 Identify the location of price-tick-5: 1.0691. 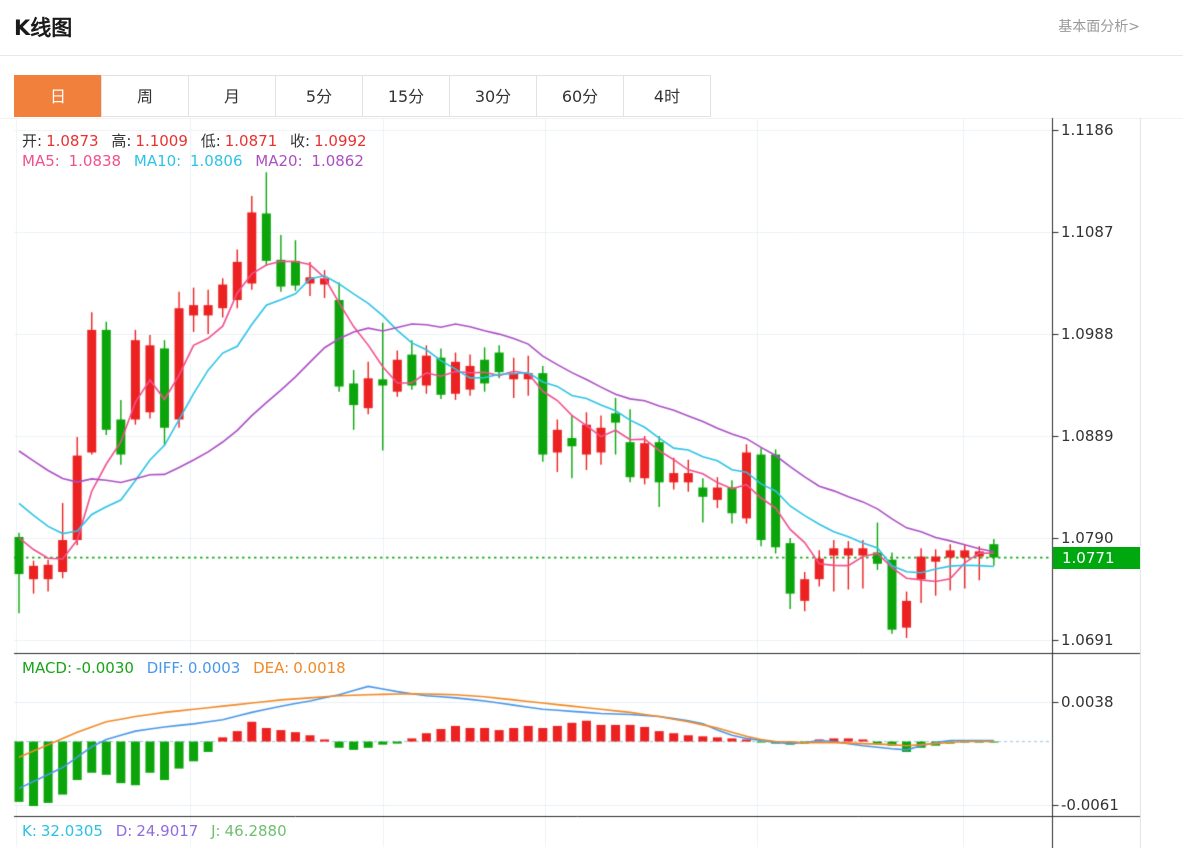
(1087, 640).